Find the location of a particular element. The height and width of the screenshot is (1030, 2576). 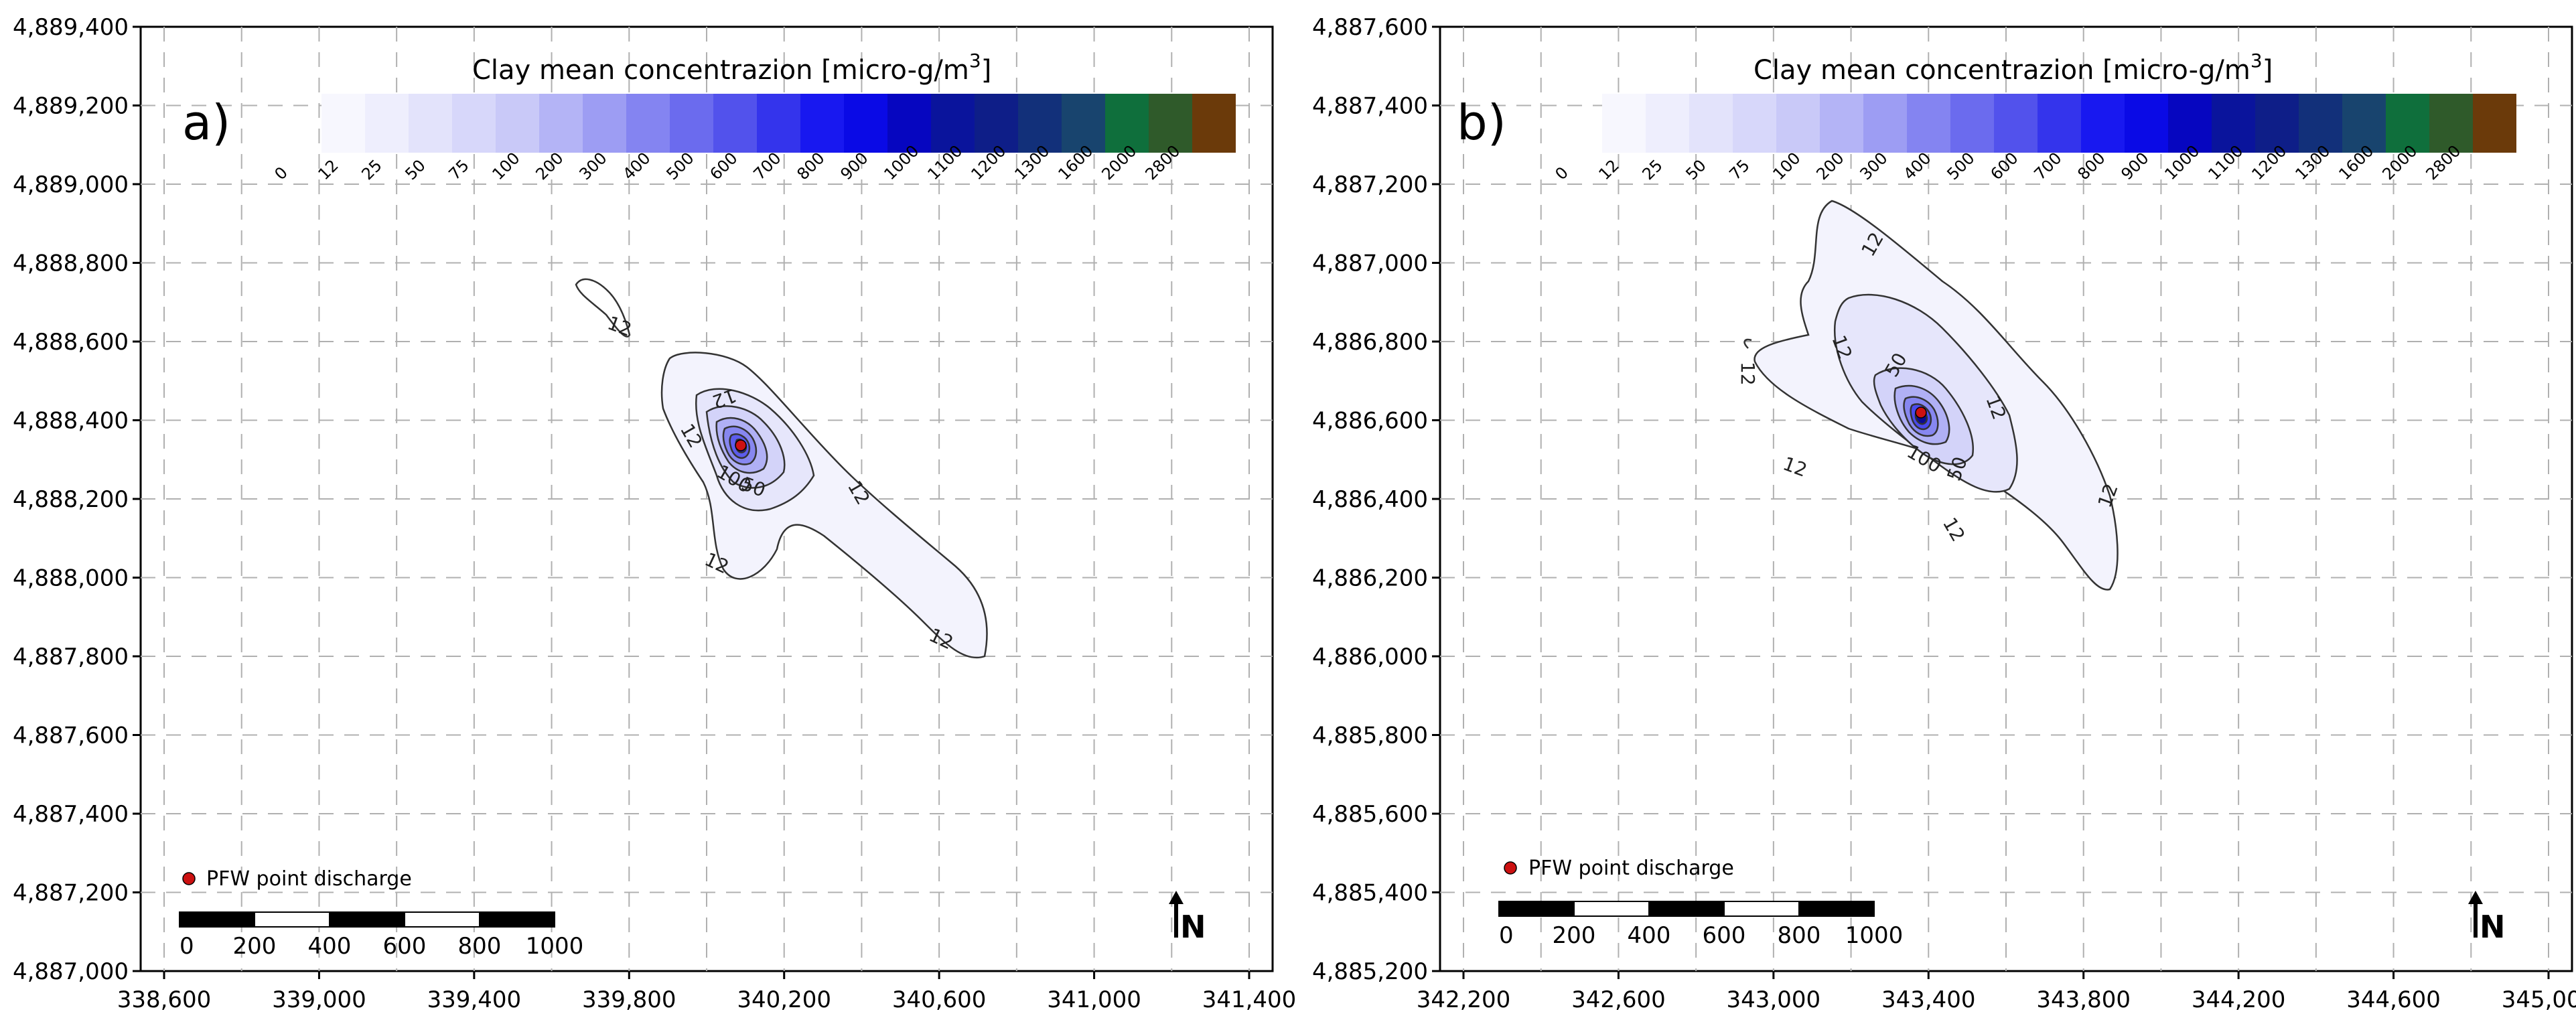

scale-bar: 0 200 400 600 800 1000 is located at coordinates (1701, 925).